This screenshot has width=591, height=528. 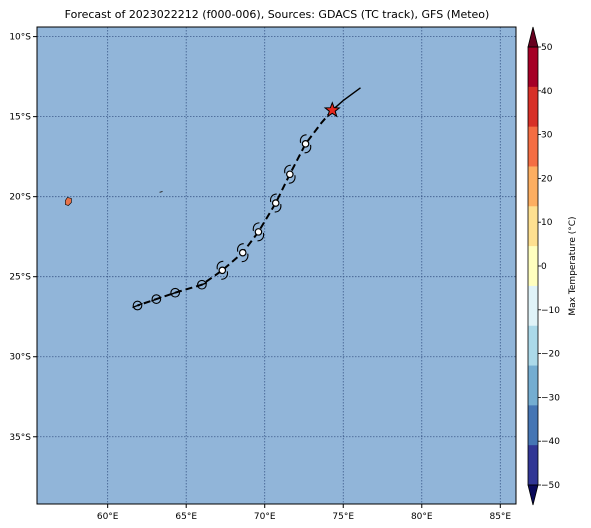 I want to click on y-axis-ticks: 10°S 15°S 20°S 25°S 30°S 35°S, so click(x=23, y=238).